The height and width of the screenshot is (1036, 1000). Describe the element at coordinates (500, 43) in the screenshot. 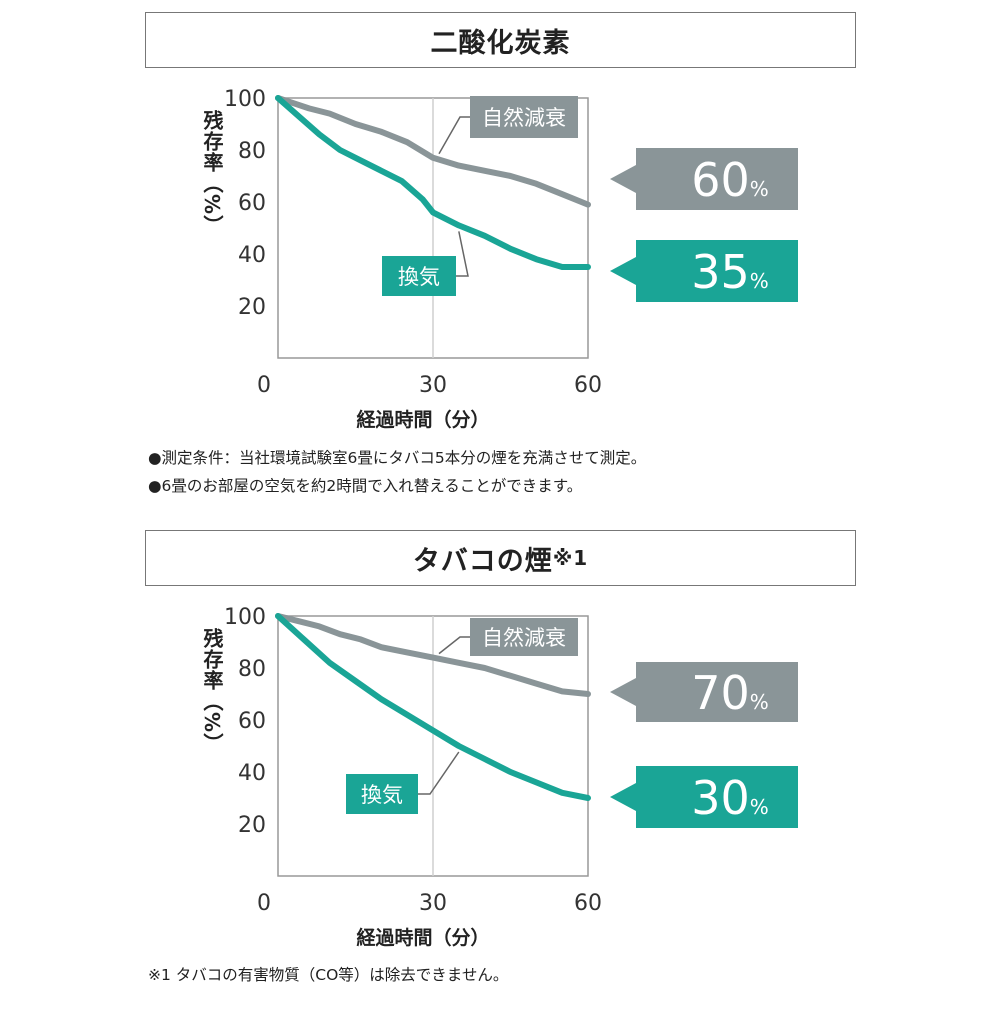

I see `chart-title-text: 二酸化炭素` at that location.